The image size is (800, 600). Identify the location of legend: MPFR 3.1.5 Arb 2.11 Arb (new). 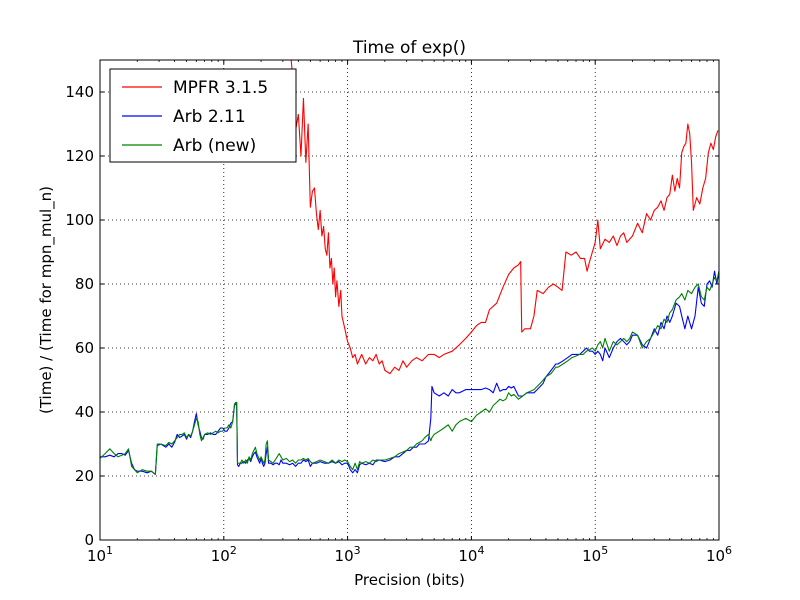
(203, 115).